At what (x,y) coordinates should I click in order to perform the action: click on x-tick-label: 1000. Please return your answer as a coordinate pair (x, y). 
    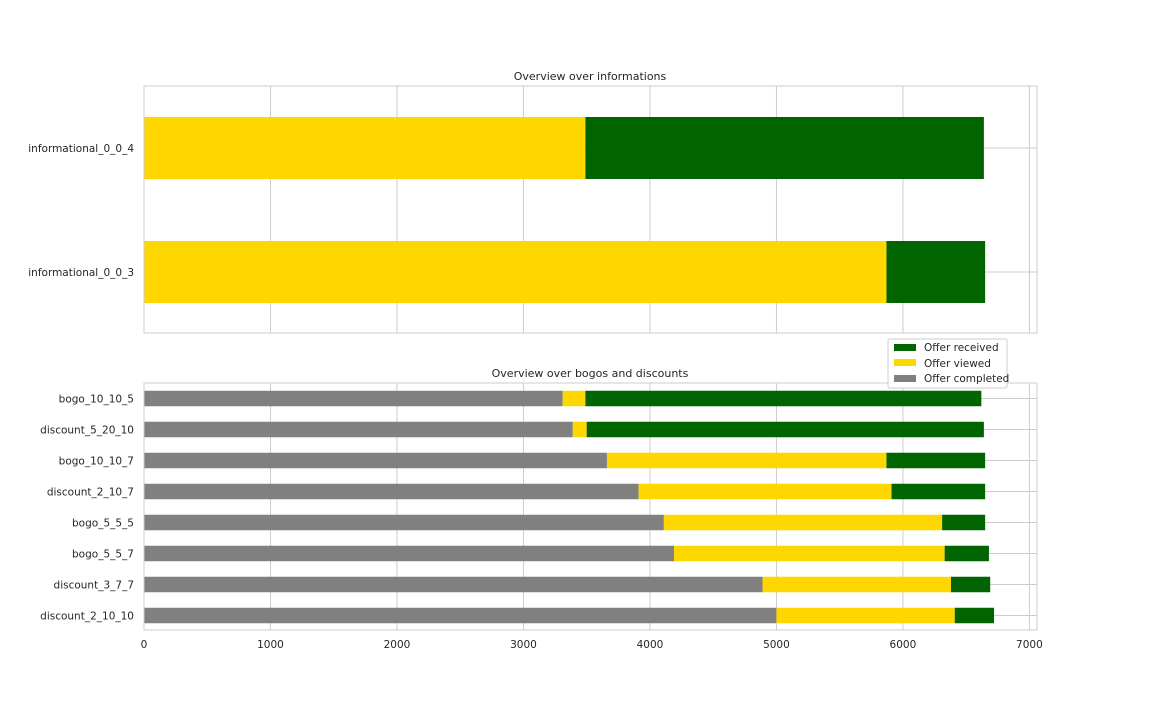
    Looking at the image, I should click on (270, 645).